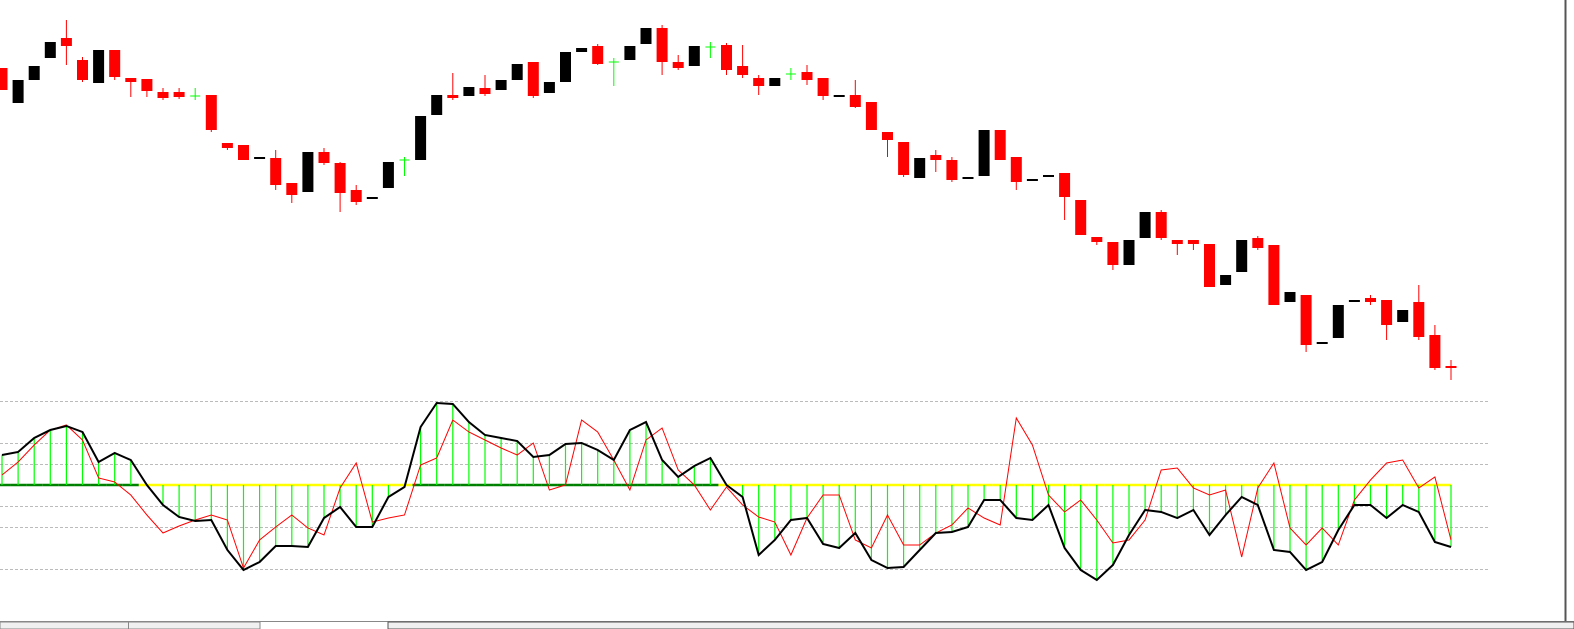 The image size is (1574, 629). Describe the element at coordinates (980, 625) in the screenshot. I see `scrollbar` at that location.